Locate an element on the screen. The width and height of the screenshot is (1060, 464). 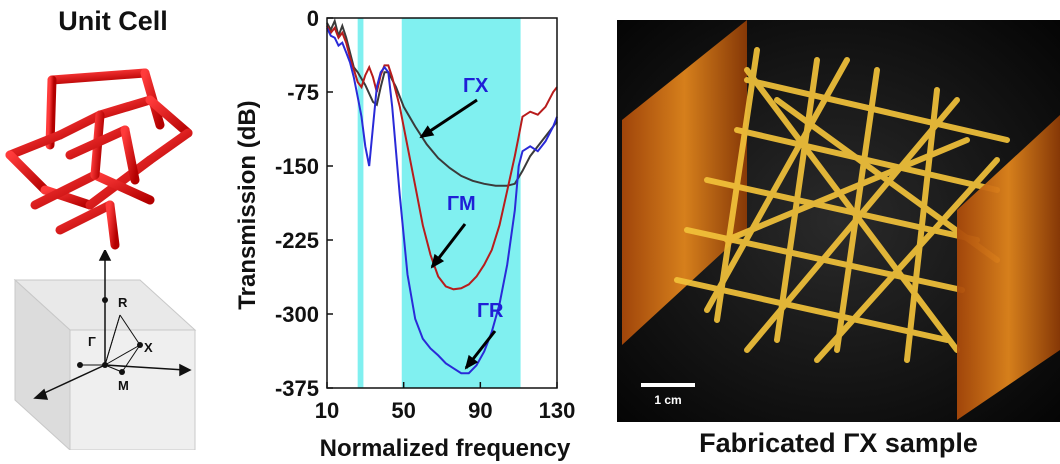
bz-label-r: R is located at coordinates (123, 302).